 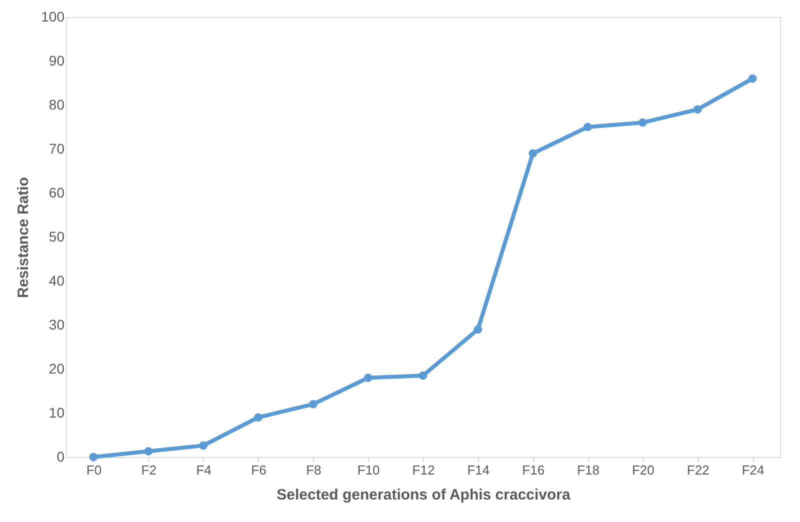 What do you see at coordinates (424, 495) in the screenshot?
I see `x-axis-title: Selected generations of Aphis craccivora` at bounding box center [424, 495].